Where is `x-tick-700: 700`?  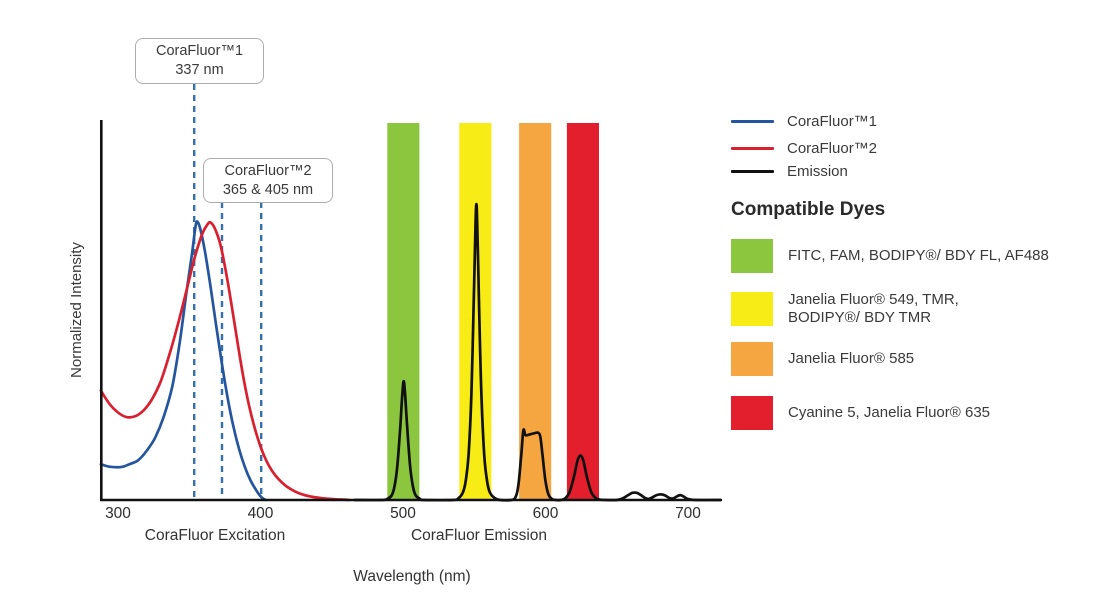
x-tick-700: 700 is located at coordinates (688, 513).